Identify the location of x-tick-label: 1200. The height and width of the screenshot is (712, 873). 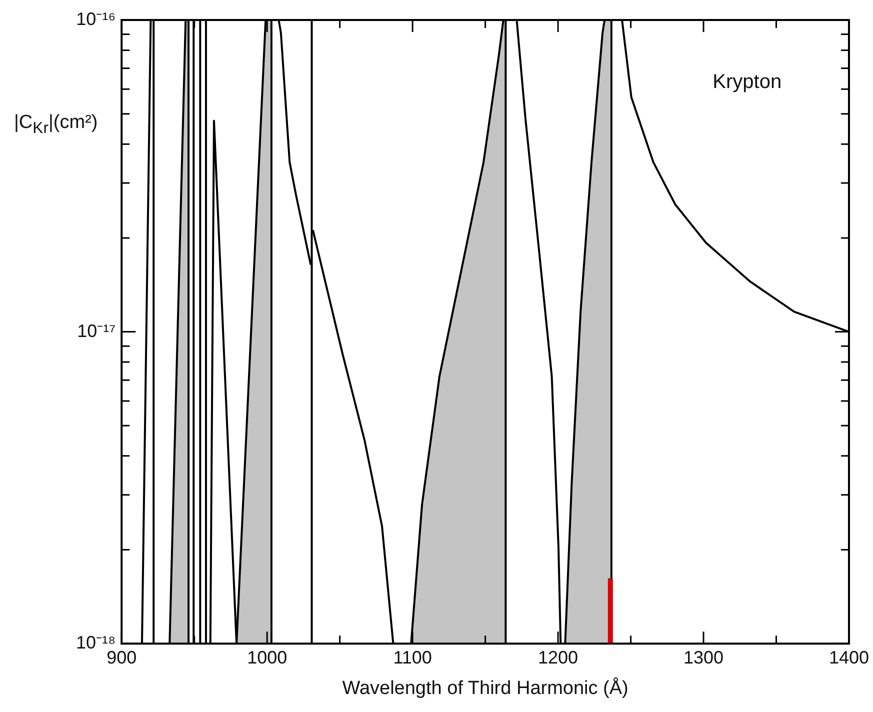
(558, 657).